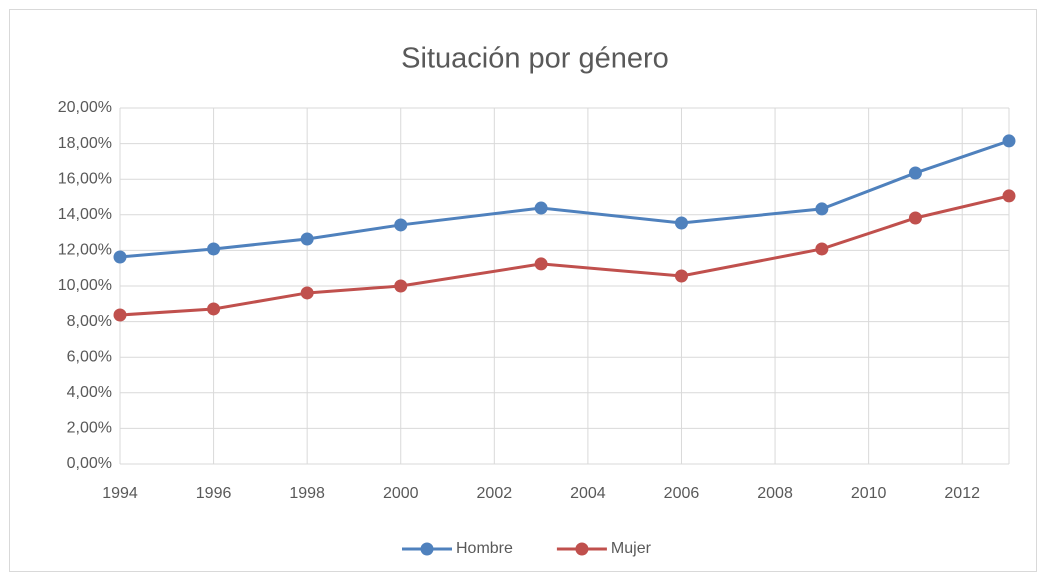 Image resolution: width=1047 pixels, height=582 pixels. What do you see at coordinates (89, 321) in the screenshot?
I see `y-tick-label: 8,00%` at bounding box center [89, 321].